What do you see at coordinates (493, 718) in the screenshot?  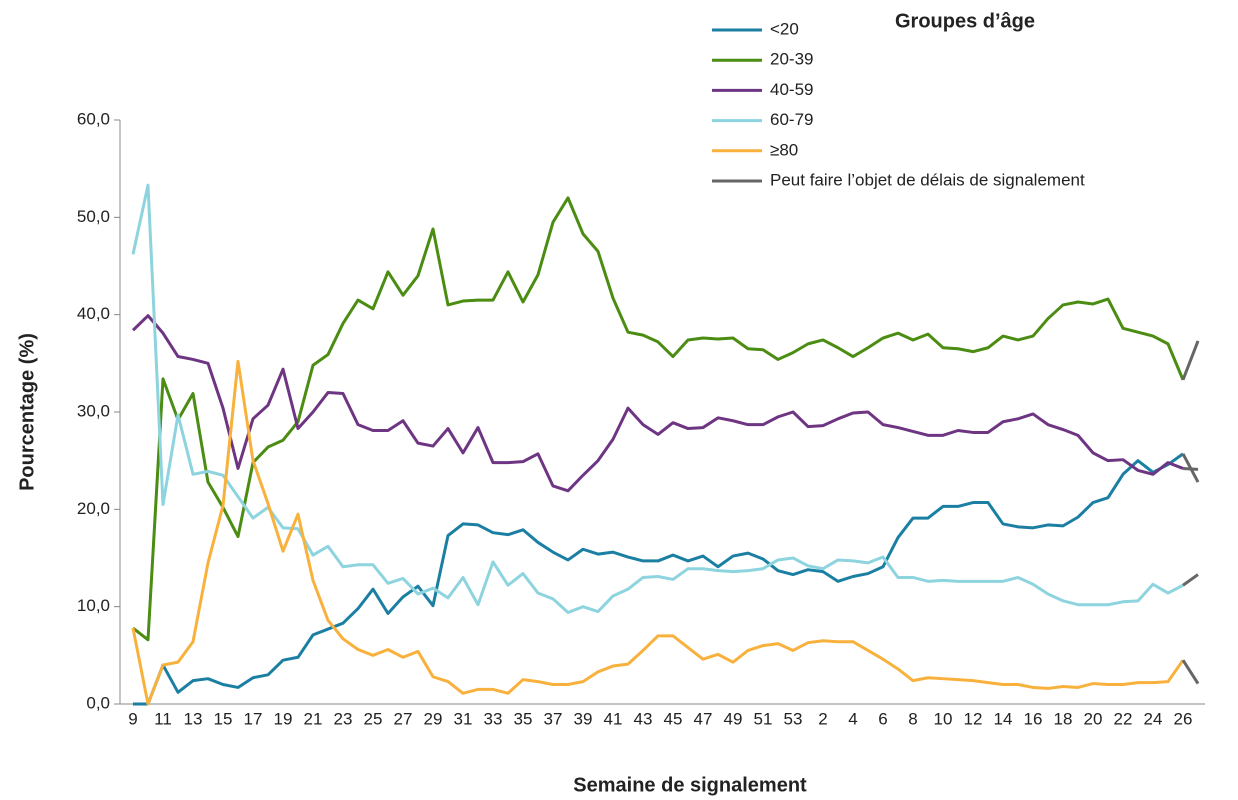 I see `x-tick-label: 33` at bounding box center [493, 718].